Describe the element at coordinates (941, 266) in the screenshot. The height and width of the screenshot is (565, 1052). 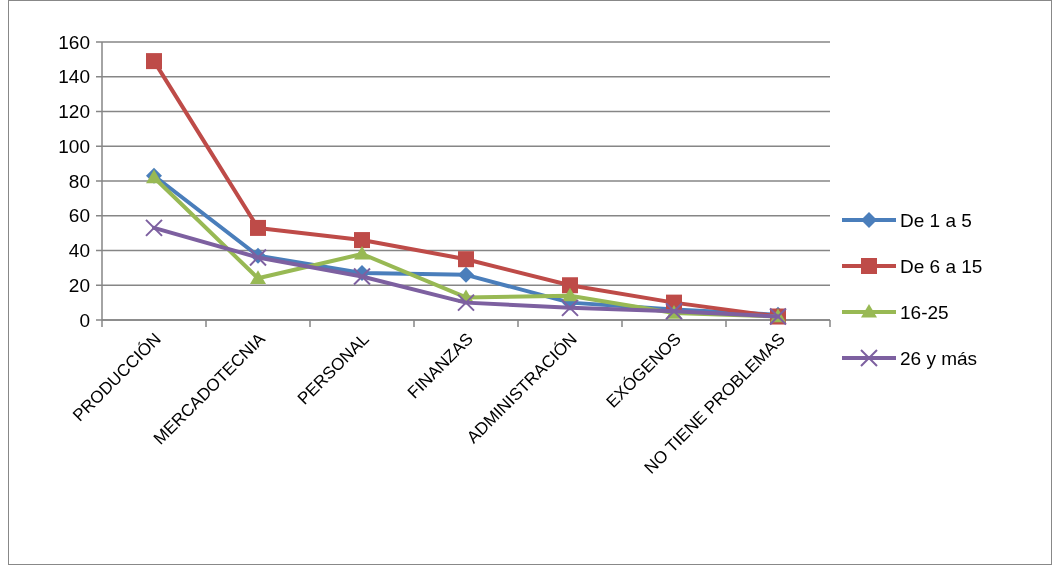
I see `legend-label: De 6 a 15` at that location.